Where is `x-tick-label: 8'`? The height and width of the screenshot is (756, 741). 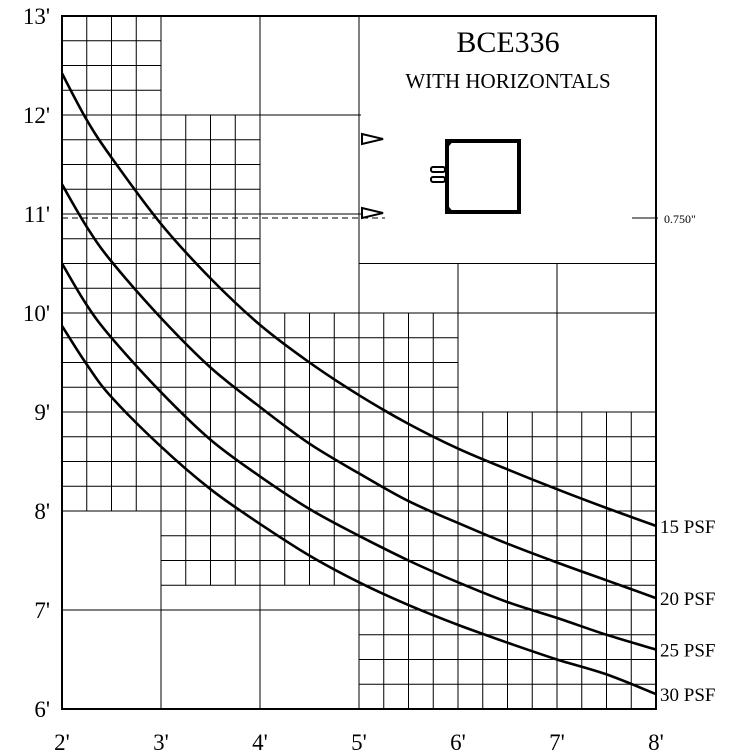
x-tick-label: 8' is located at coordinates (656, 742).